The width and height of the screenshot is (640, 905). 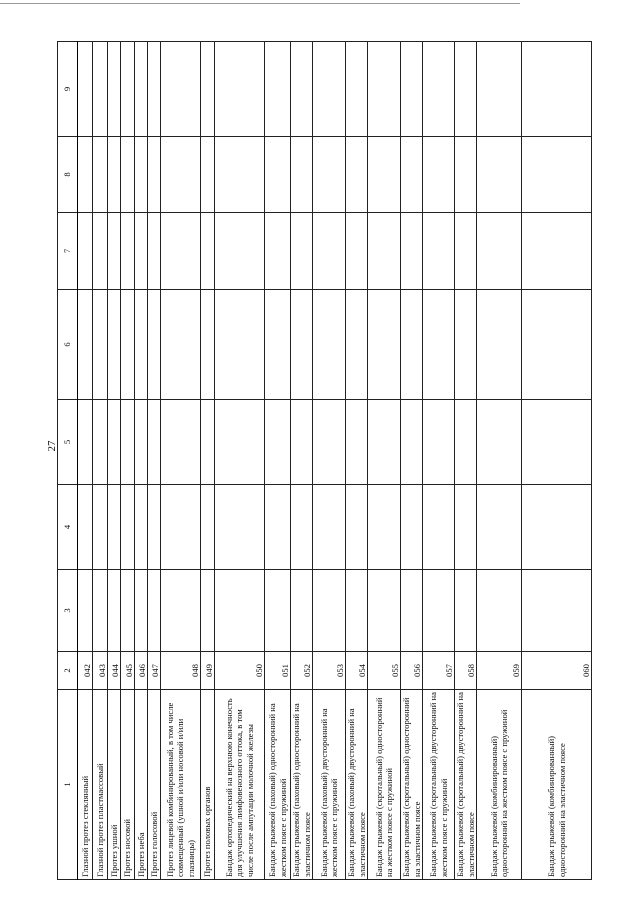 I want to click on row-code: 055, so click(x=384, y=670).